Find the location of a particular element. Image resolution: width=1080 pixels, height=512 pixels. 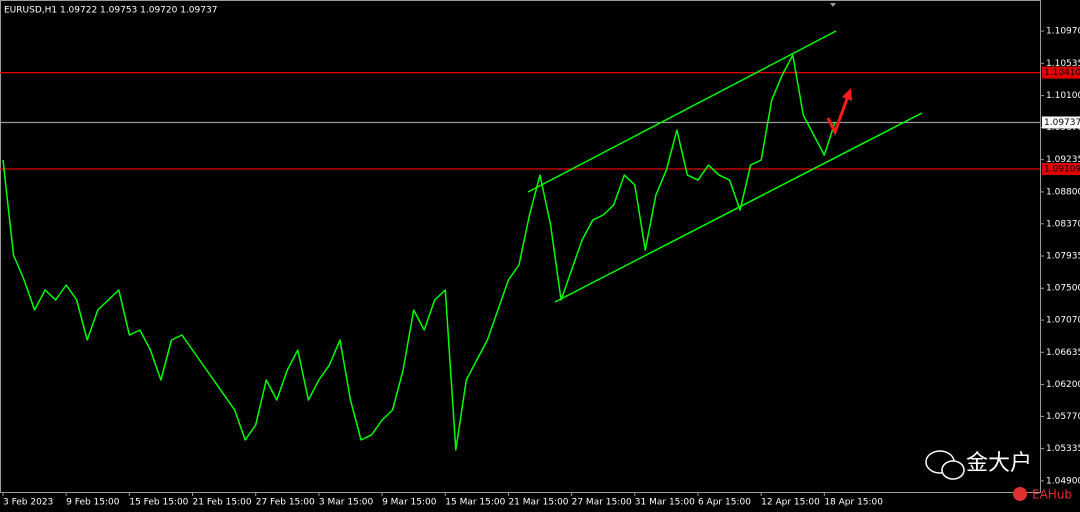

y-tick-label: 1.05335 is located at coordinates (1063, 449).